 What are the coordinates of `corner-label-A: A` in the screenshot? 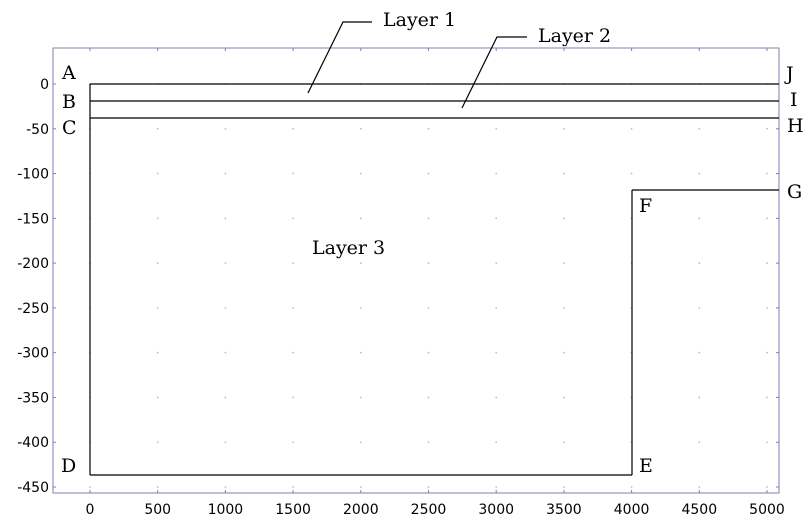 It's located at (68, 73).